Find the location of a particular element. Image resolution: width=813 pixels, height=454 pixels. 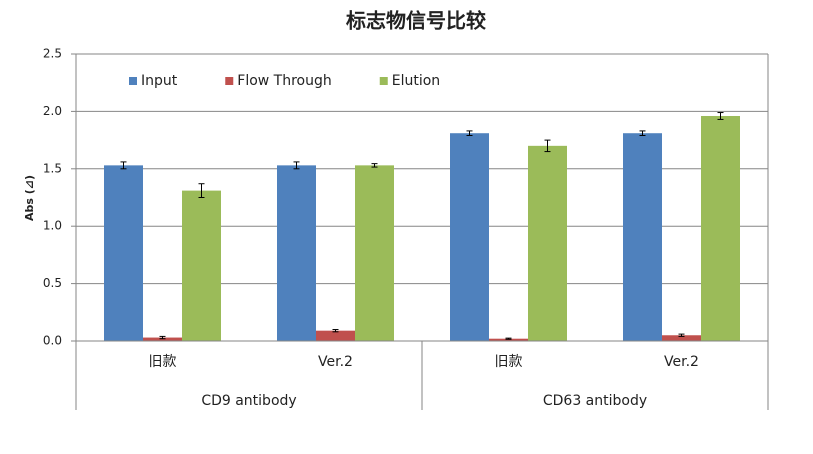

y-axis-label: Abs (⊿) is located at coordinates (29, 198).